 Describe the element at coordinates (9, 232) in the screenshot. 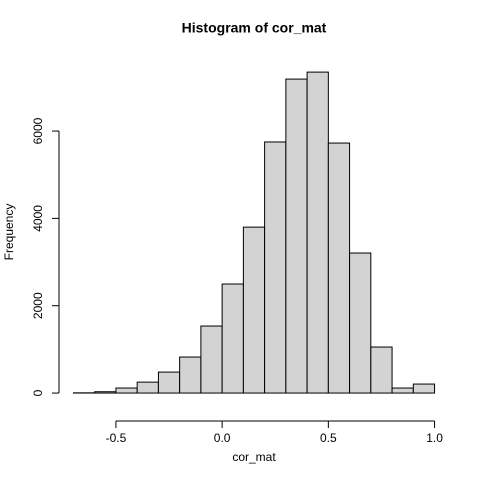

I see `y-axis-label: Frequency` at that location.